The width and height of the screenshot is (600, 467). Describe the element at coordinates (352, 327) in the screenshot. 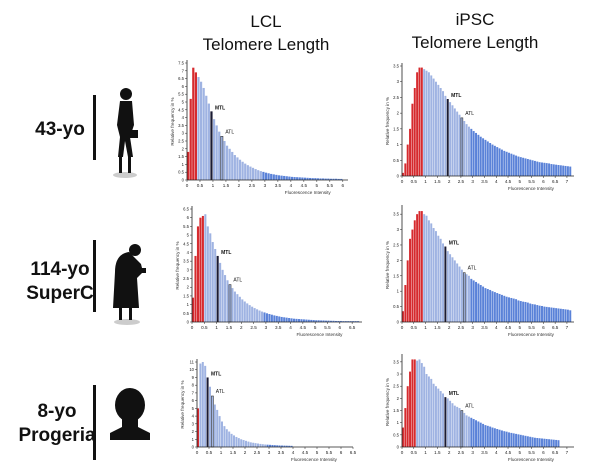

I see `x-tick-label: 6.5` at that location.